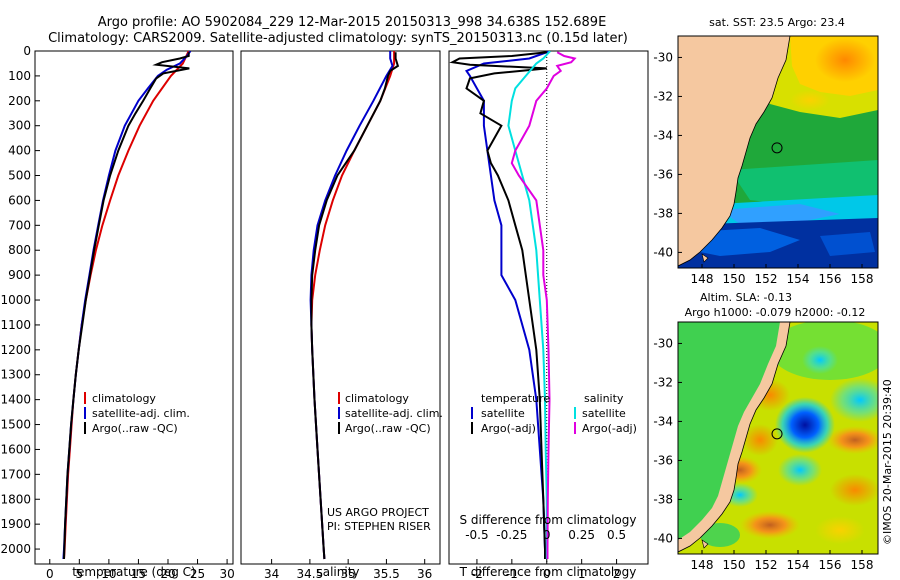  I want to click on depth-ytick-label: 0, so click(27, 51).